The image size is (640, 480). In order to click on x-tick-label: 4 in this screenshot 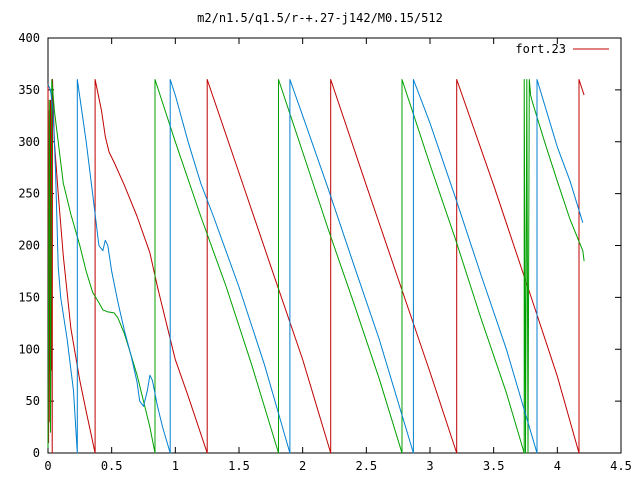, I will do `click(557, 466)`.